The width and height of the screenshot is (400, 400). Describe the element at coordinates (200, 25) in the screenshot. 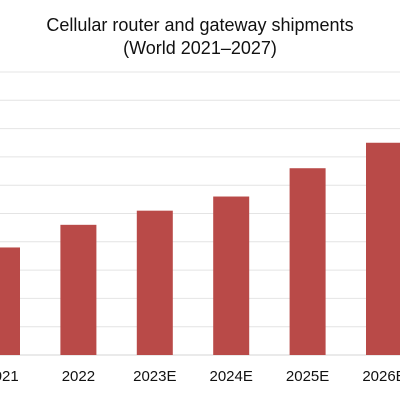

I see `chart-title: Cellular router and gateway shipments` at that location.